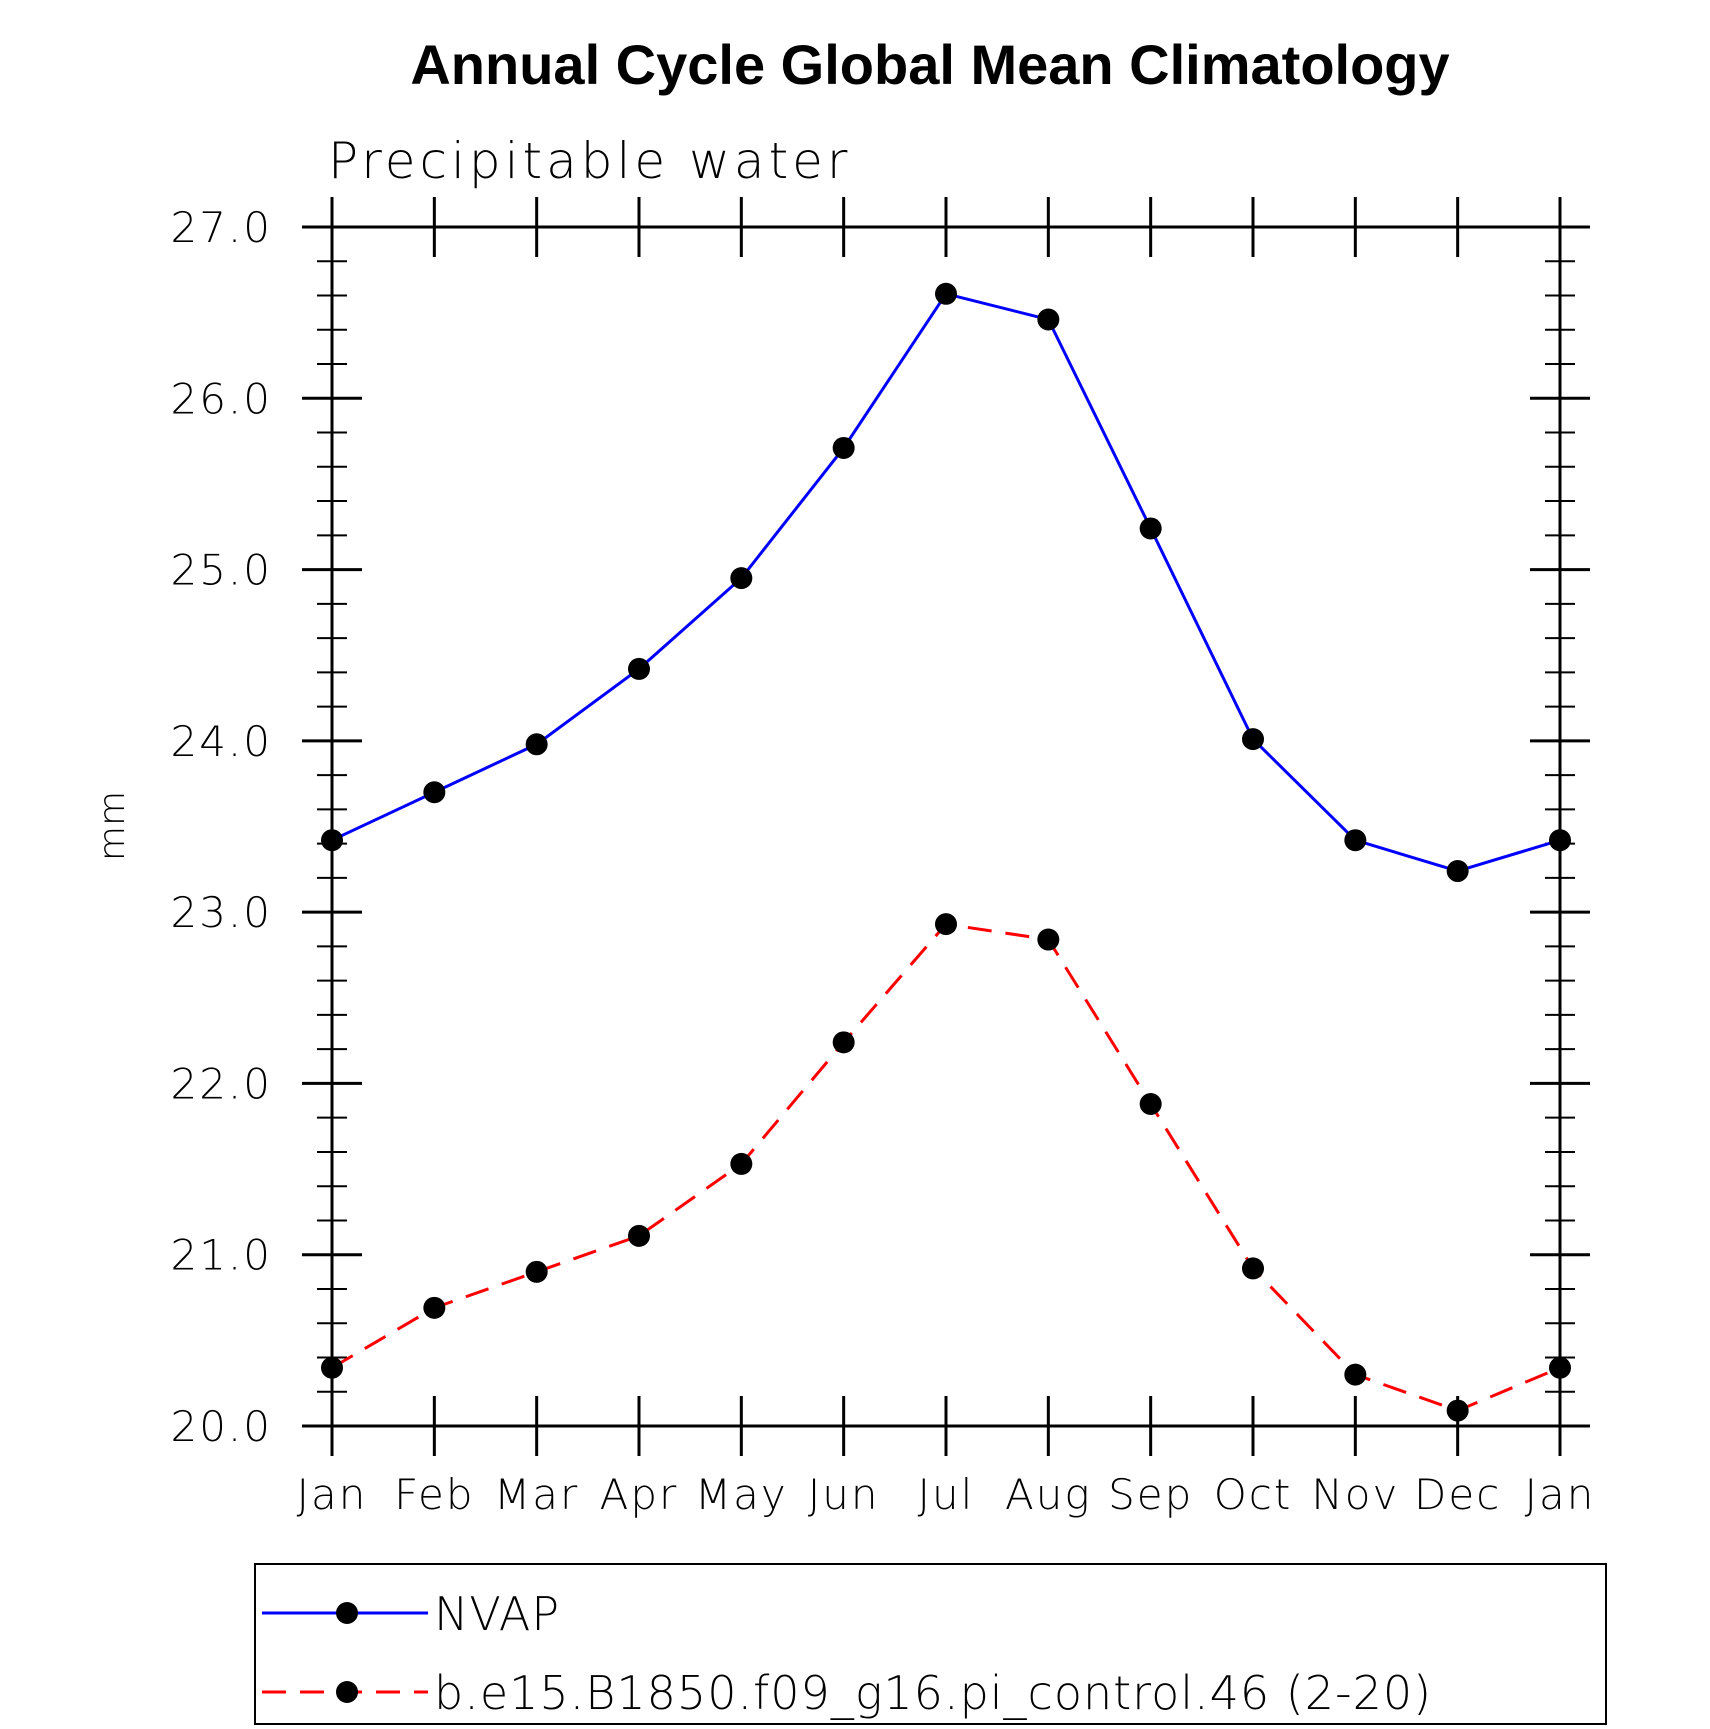 Image resolution: width=1710 pixels, height=1729 pixels. I want to click on x-tick-label: Sep, so click(1150, 1494).